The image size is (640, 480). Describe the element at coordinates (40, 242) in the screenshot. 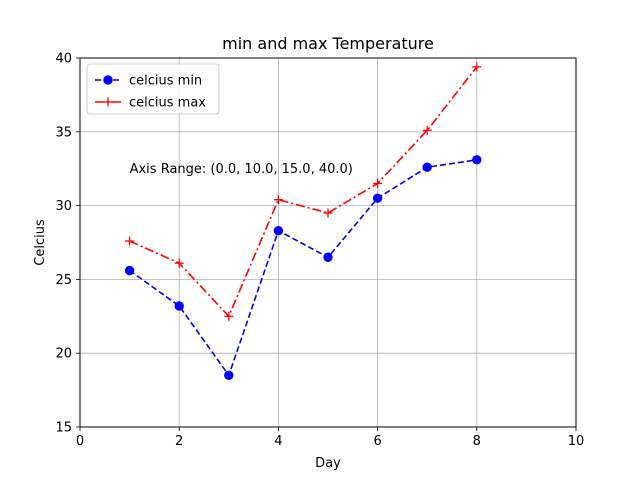

I see `y-axis-label: Celcius` at that location.